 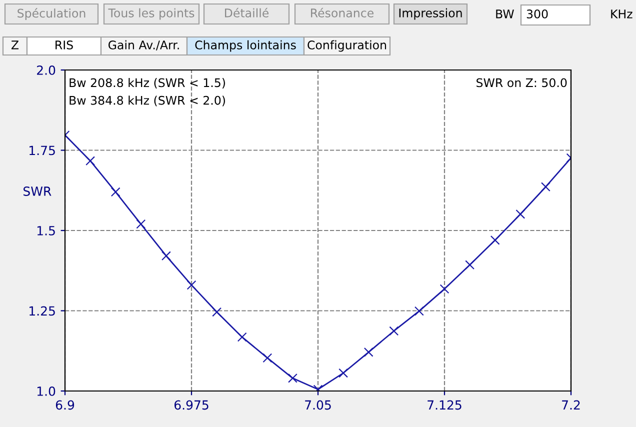 What do you see at coordinates (46, 391) in the screenshot?
I see `y-tick-label: 1.0` at bounding box center [46, 391].